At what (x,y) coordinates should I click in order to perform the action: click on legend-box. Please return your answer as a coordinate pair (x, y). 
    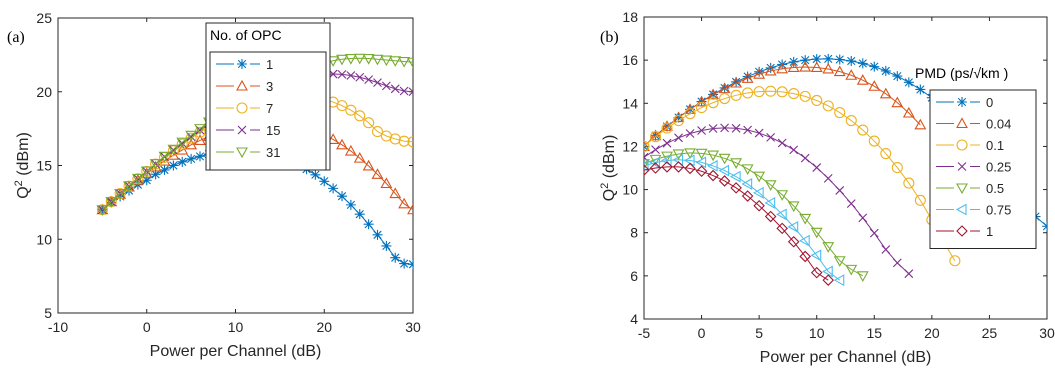
    Looking at the image, I should click on (983, 169).